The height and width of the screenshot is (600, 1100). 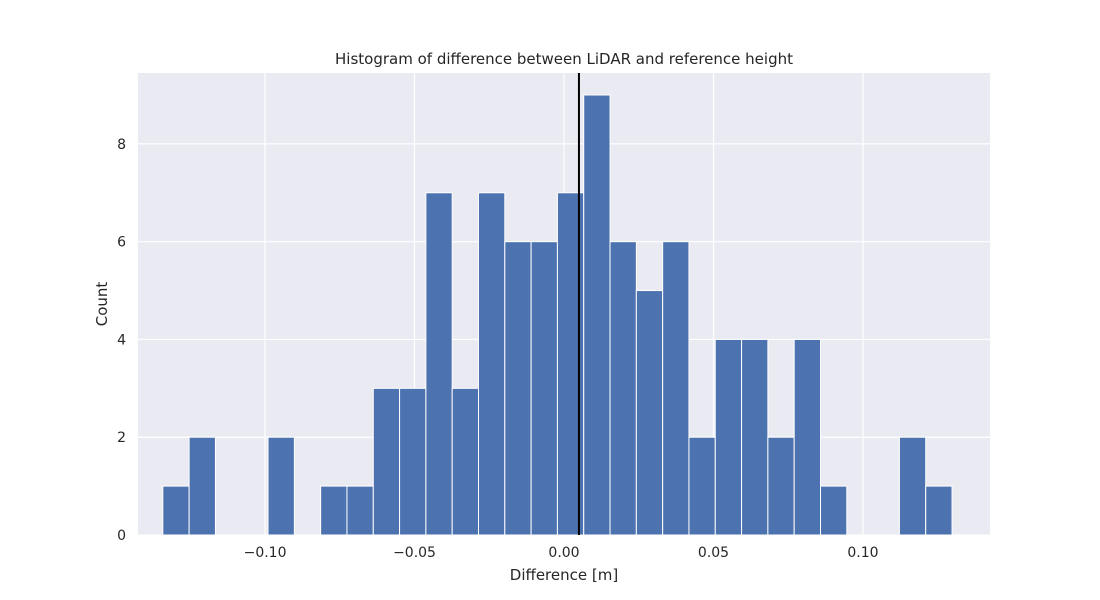 I want to click on x-tick-label: −0.05, so click(x=414, y=553).